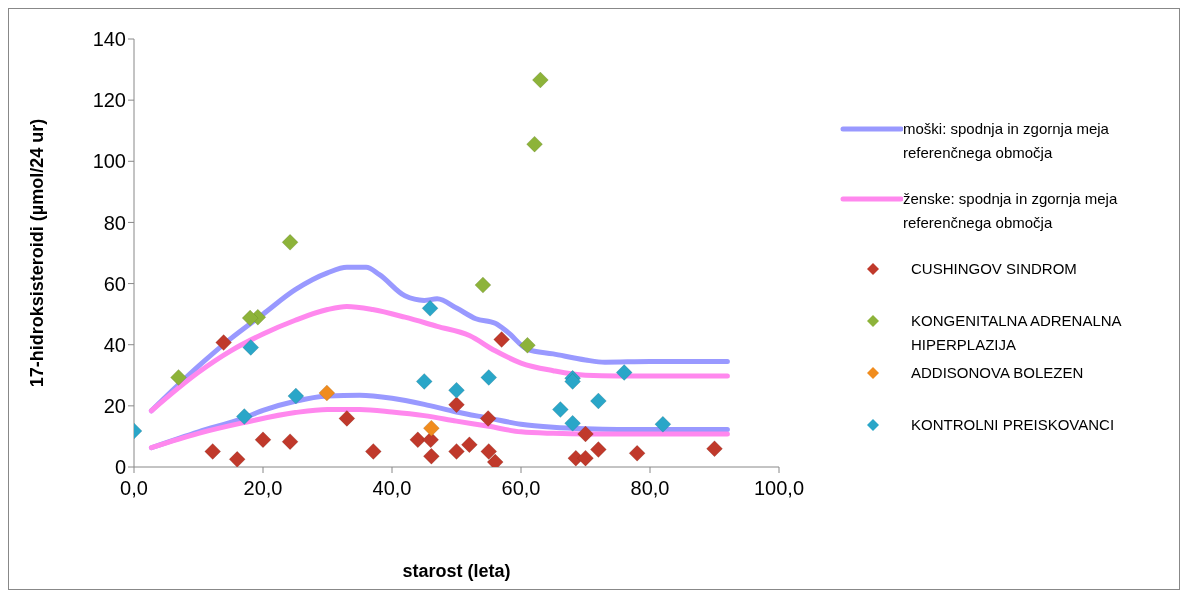 Image resolution: width=1189 pixels, height=599 pixels. I want to click on x-tick-label: 20,0, so click(263, 488).